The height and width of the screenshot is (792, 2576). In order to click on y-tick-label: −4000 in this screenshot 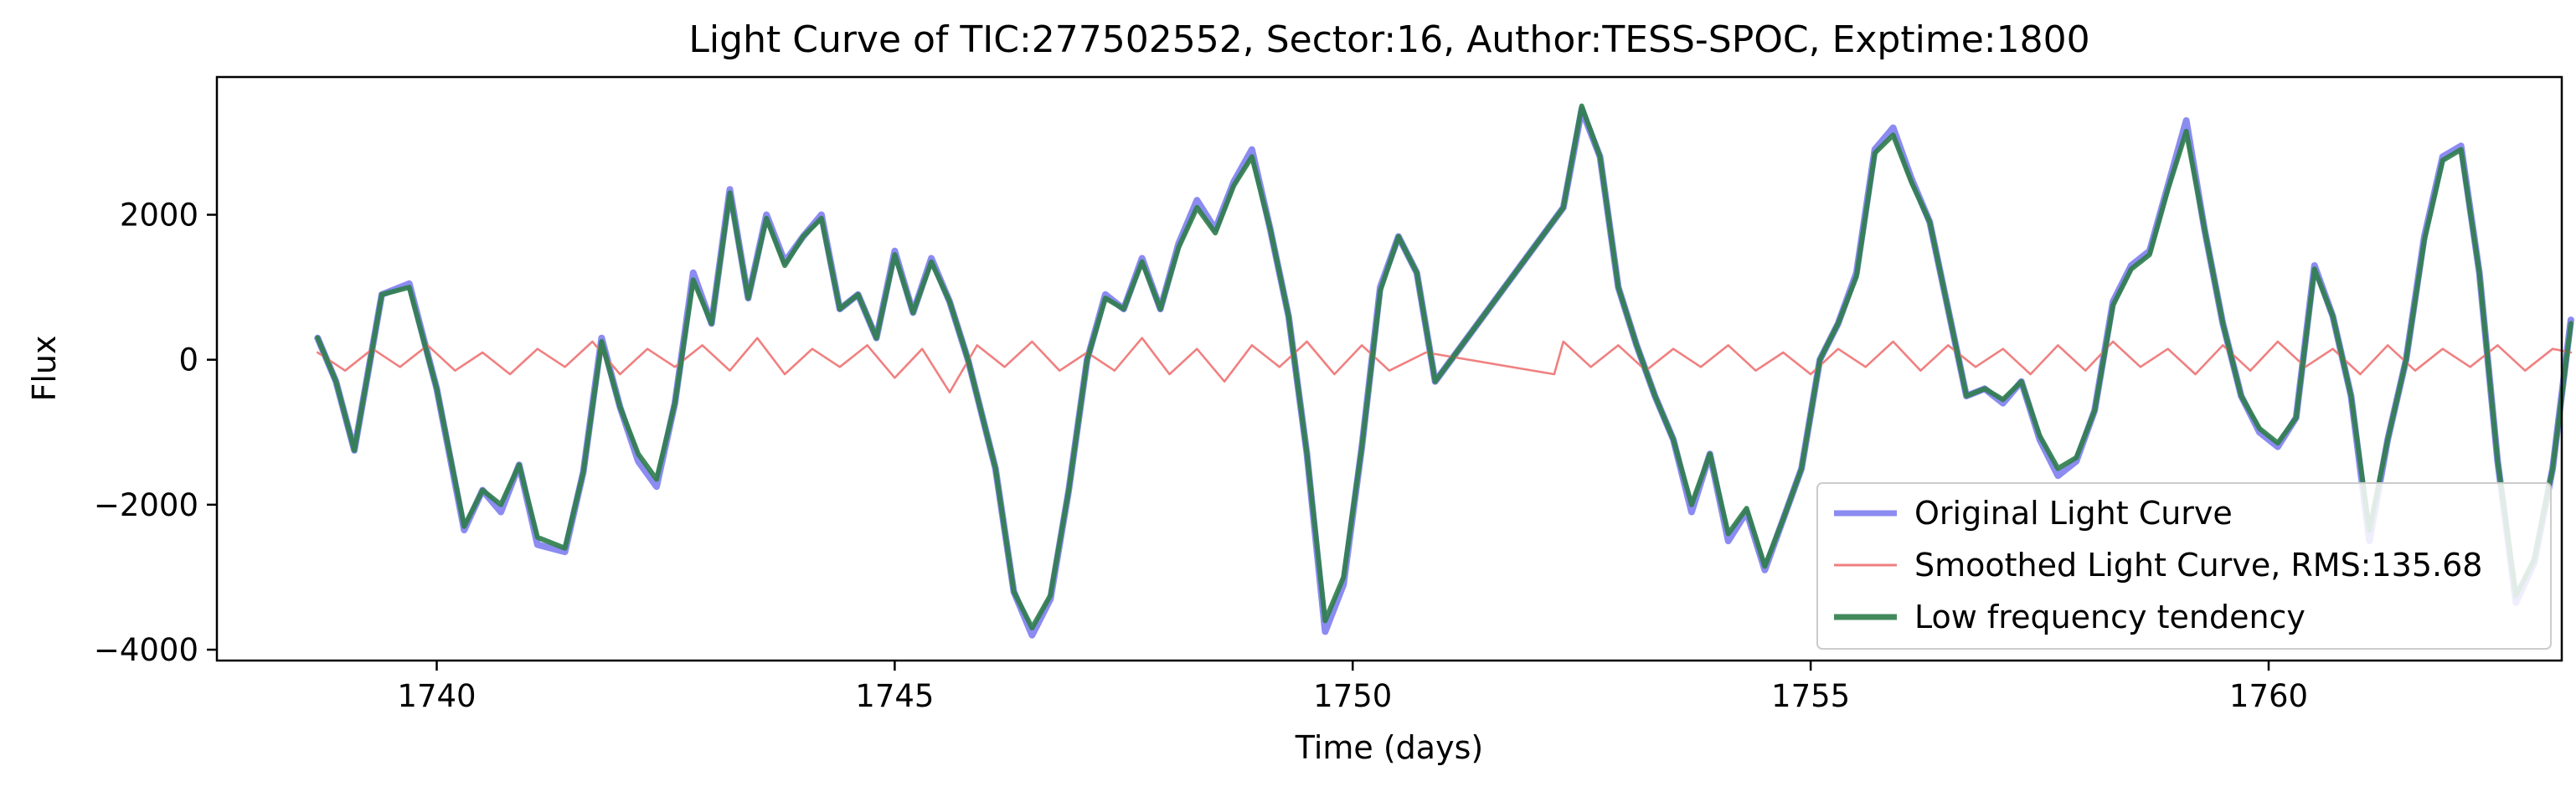, I will do `click(146, 650)`.